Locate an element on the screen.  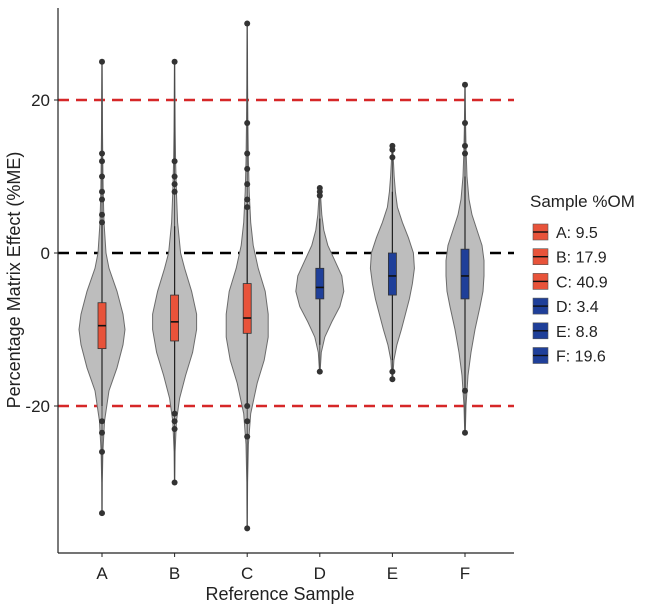
box-c is located at coordinates (247, 308).